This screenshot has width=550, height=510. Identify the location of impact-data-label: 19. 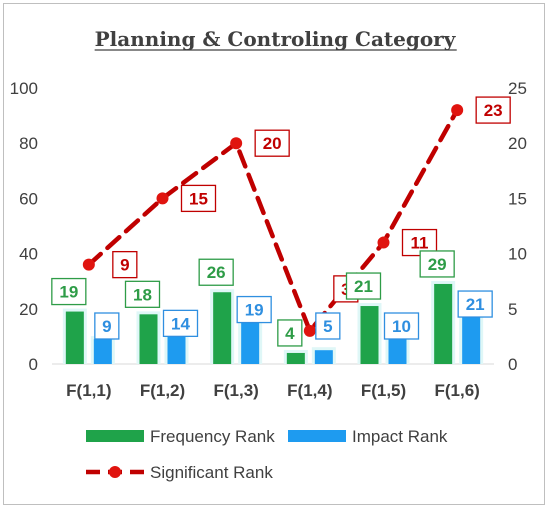
(254, 310).